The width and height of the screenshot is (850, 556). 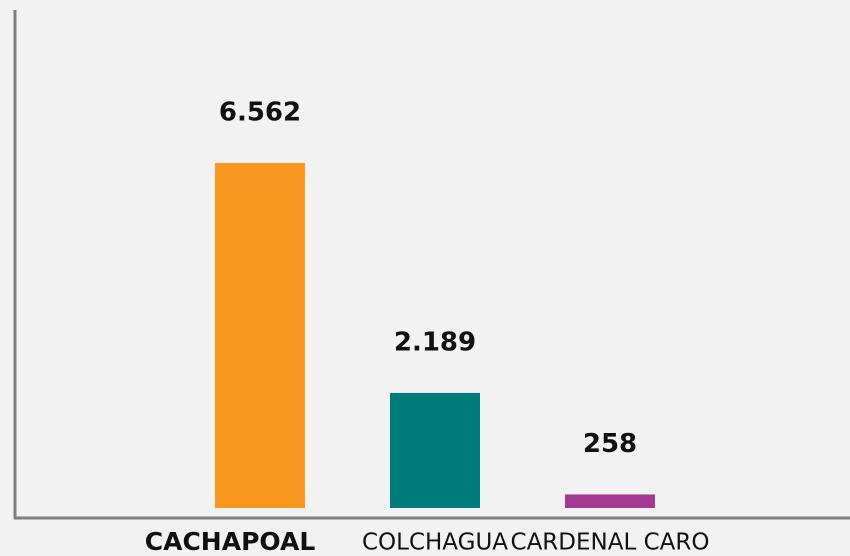 I want to click on value-label: 6.562, so click(x=260, y=113).